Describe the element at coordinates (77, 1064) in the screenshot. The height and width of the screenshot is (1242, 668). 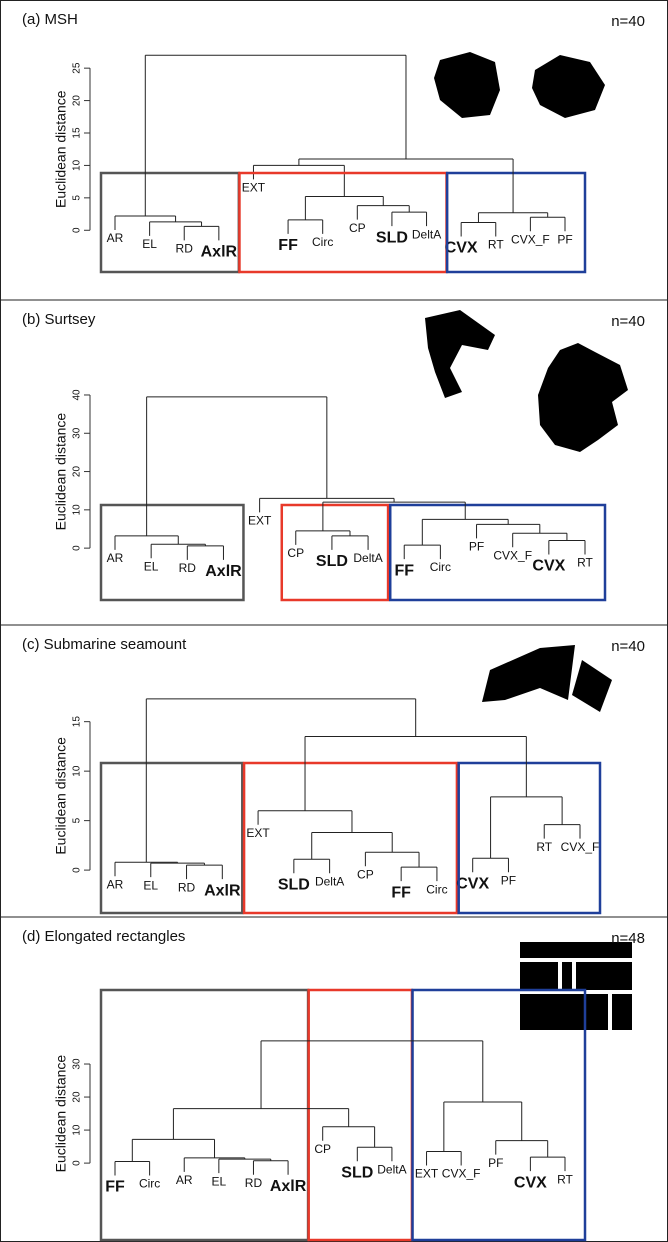
I see `y-tick-label: 30` at that location.